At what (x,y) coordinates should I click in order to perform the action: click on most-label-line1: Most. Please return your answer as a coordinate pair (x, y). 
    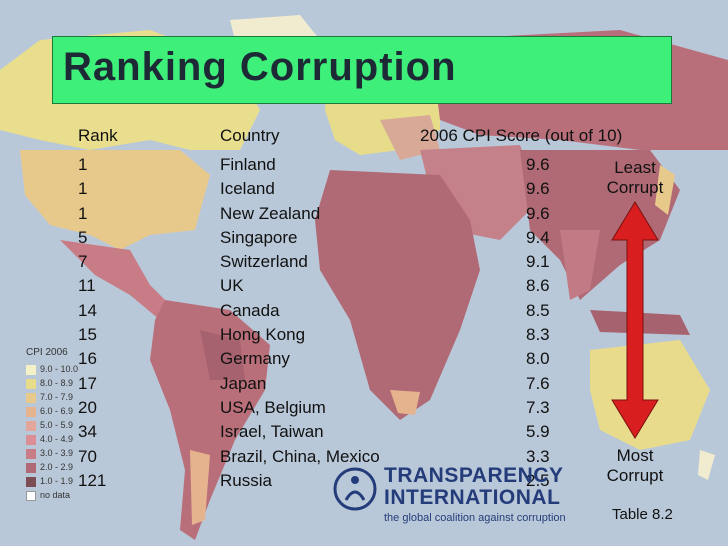
    Looking at the image, I should click on (635, 455).